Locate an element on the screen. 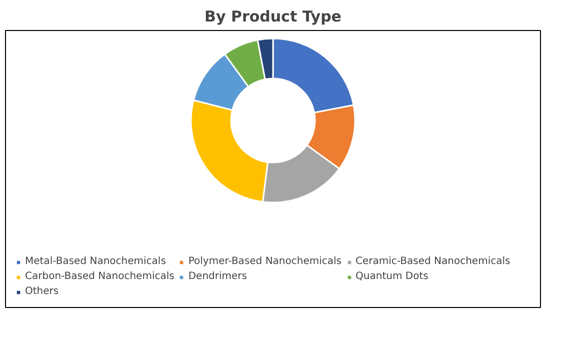 The width and height of the screenshot is (567, 354). legend-label: Others is located at coordinates (42, 291).